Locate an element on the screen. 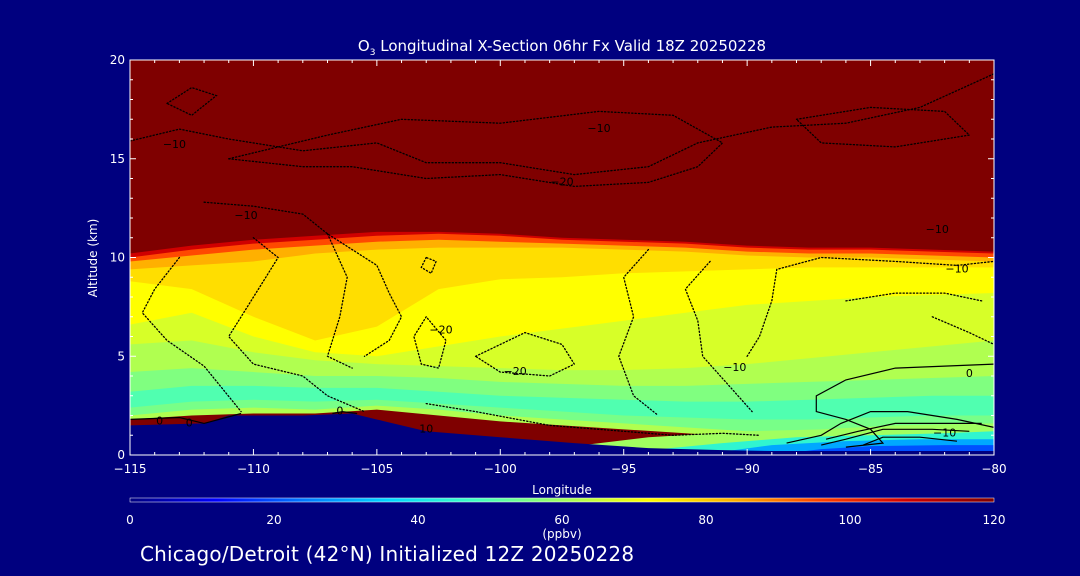  colorbar-ticks: 0 20 40 60 80 100 120 is located at coordinates (565, 520).